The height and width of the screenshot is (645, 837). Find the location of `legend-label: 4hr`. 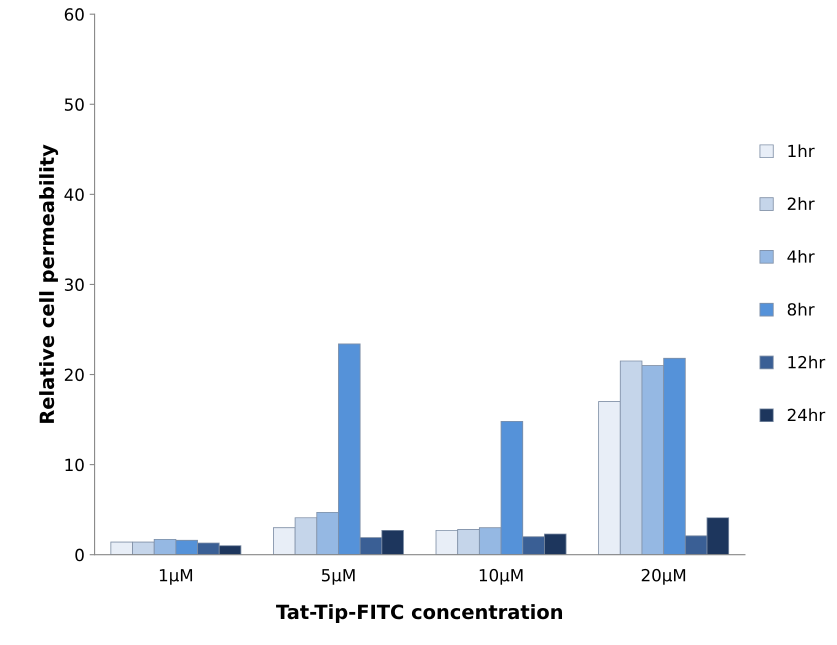

legend-label: 4hr is located at coordinates (801, 256).